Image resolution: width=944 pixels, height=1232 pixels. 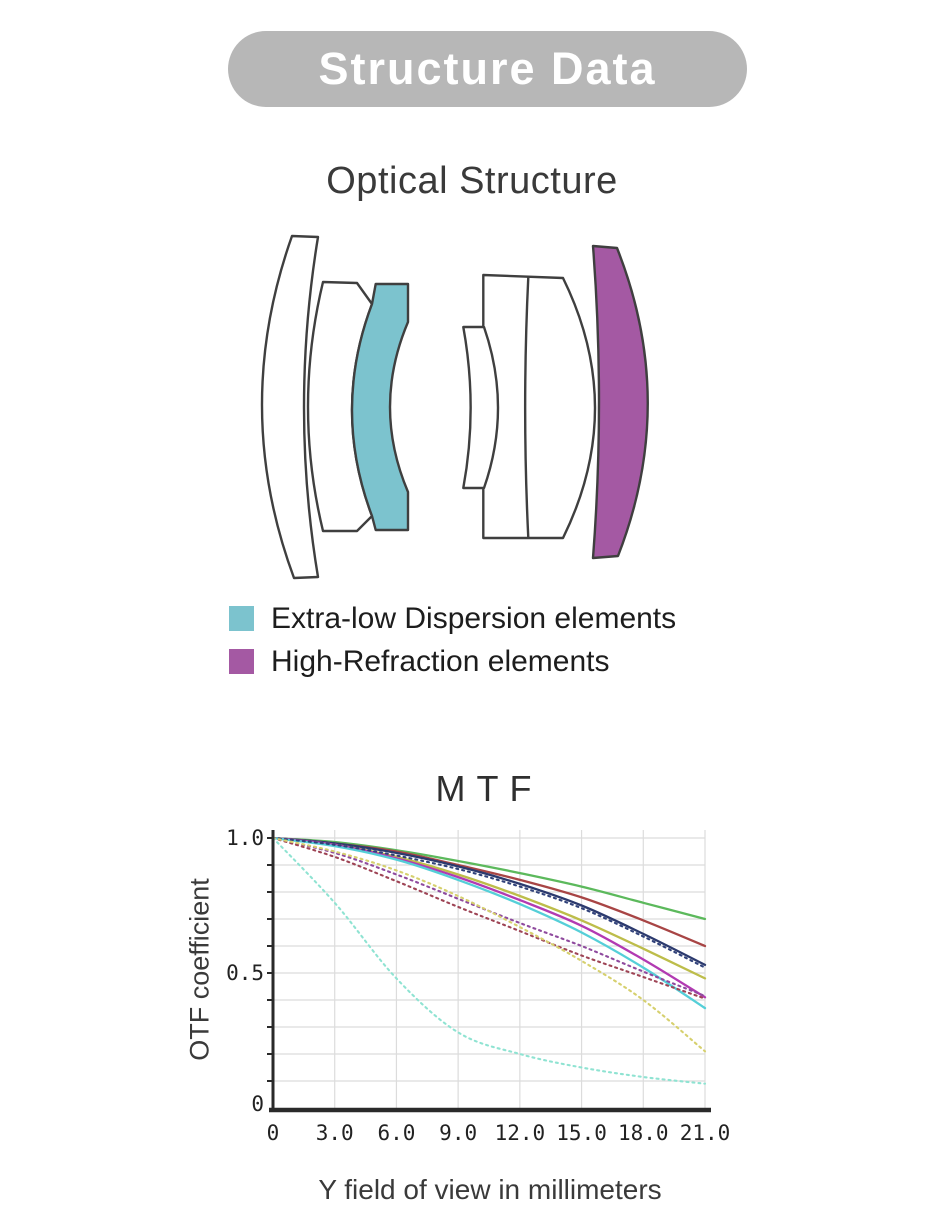 What do you see at coordinates (273, 1133) in the screenshot?
I see `x-tick-0: 0` at bounding box center [273, 1133].